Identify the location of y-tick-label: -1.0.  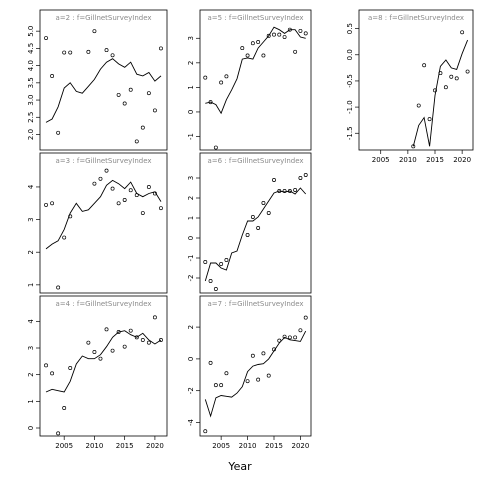
(350, 107).